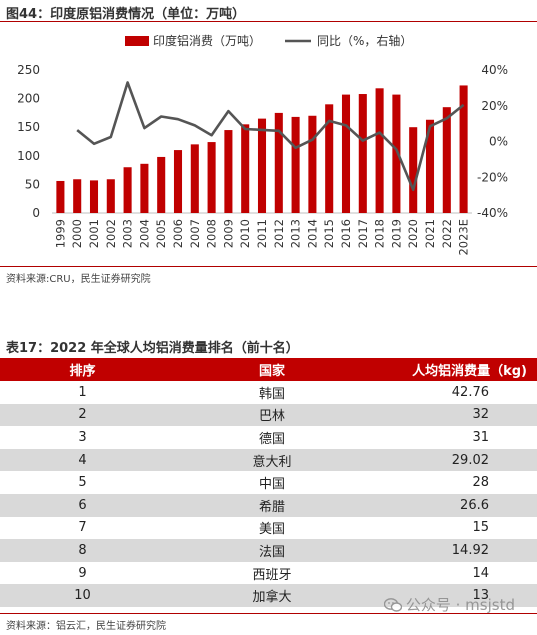 The image size is (537, 635). What do you see at coordinates (212, 233) in the screenshot?
I see `x-tick-label: 2008` at bounding box center [212, 233].